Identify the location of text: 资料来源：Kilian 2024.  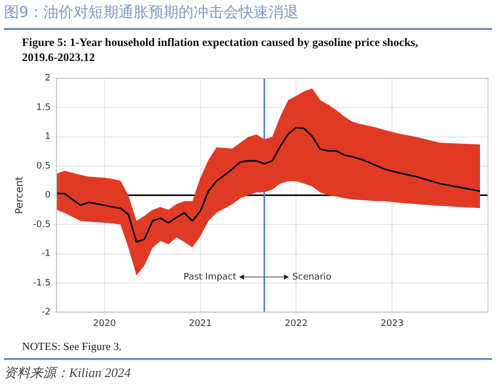
(67, 373).